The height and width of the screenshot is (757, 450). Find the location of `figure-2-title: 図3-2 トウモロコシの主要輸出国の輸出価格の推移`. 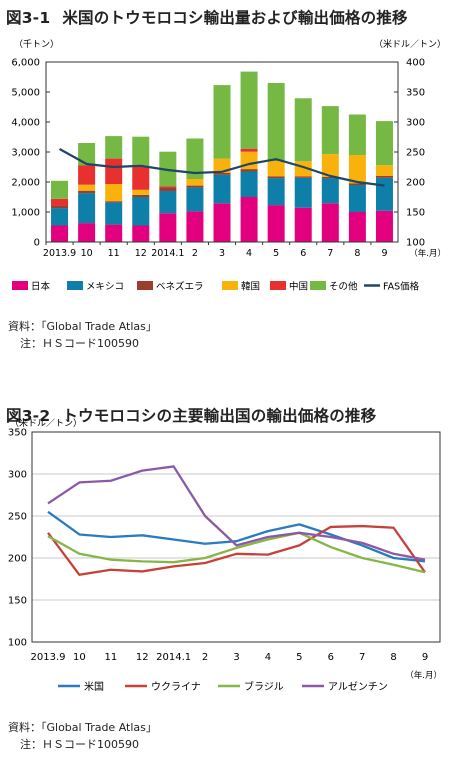

figure-2-title: 図3-2 トウモロコシの主要輸出国の輸出価格の推移 is located at coordinates (191, 415).